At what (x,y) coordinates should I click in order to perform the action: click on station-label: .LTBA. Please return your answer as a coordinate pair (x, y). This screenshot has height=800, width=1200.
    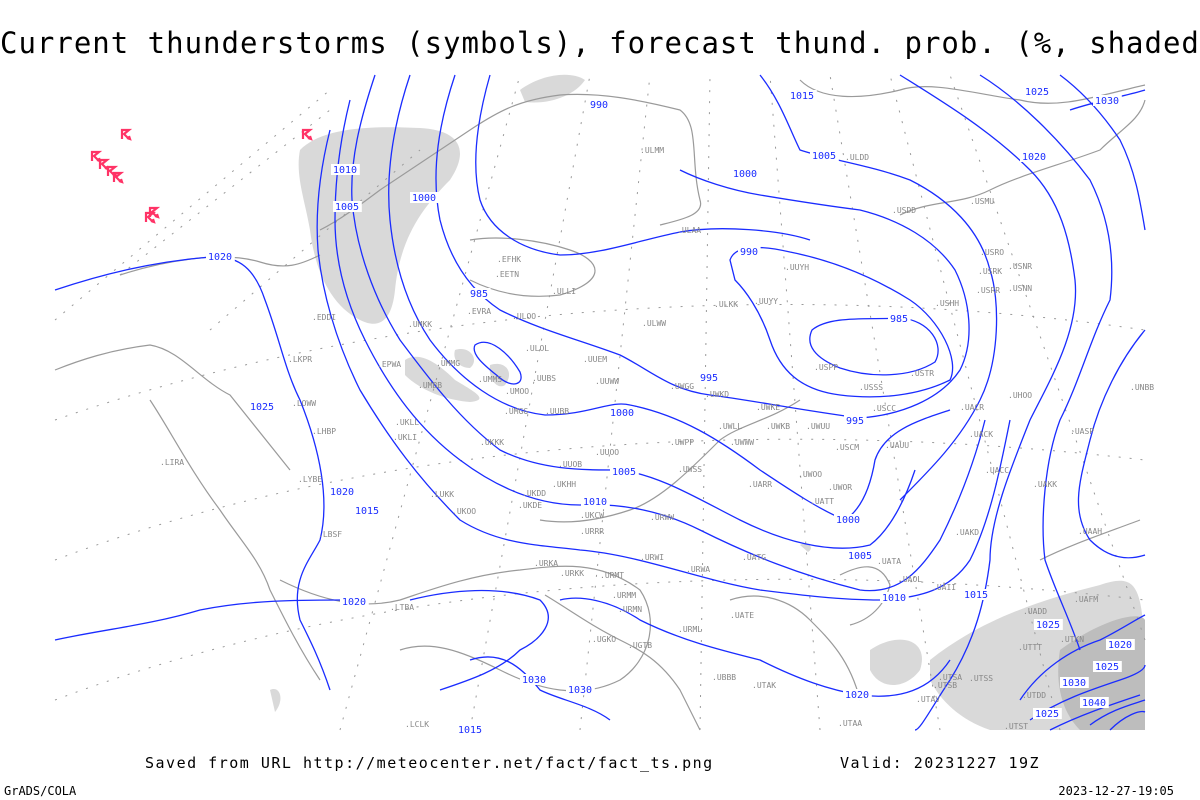
    Looking at the image, I should click on (402, 607).